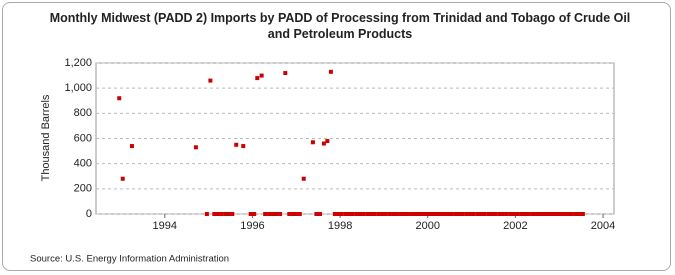 The height and width of the screenshot is (275, 675). I want to click on y-tick-label: 0, so click(89, 214).